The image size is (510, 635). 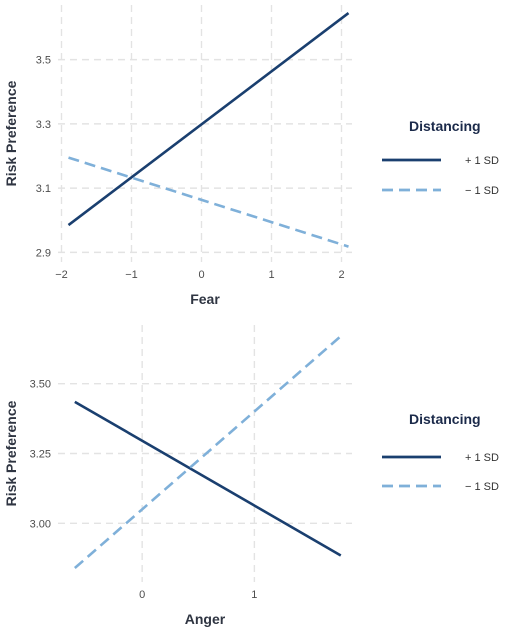 I want to click on x-tick-label: 2, so click(x=341, y=275).